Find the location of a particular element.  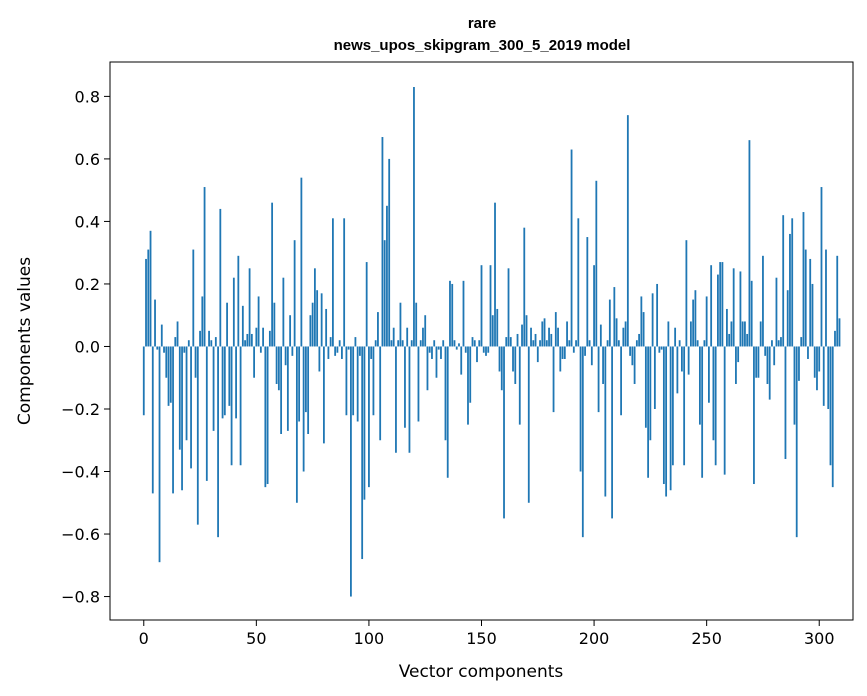

y-tick-label: 0.0 is located at coordinates (87, 346).